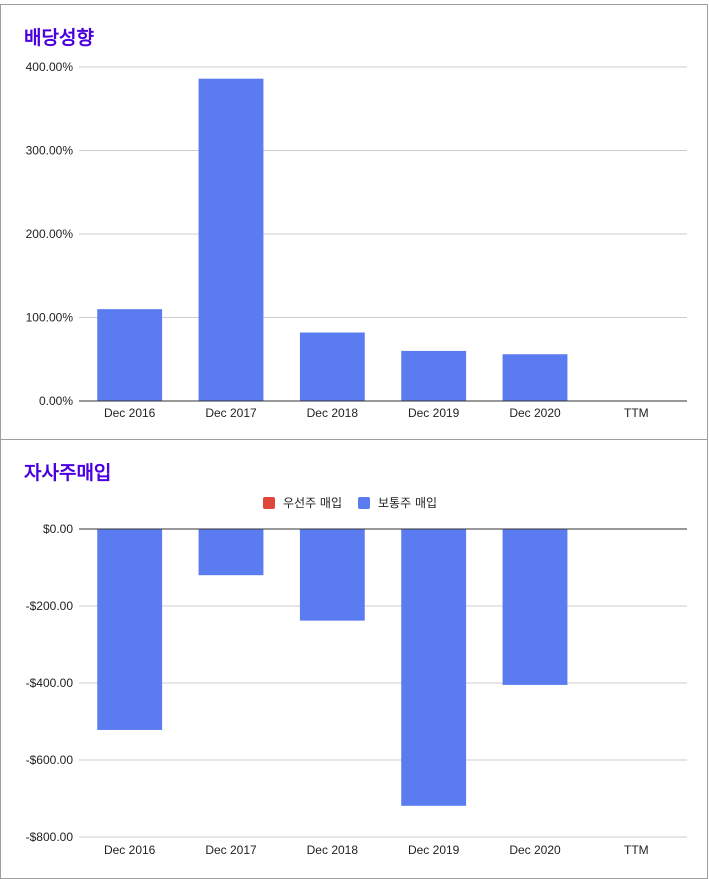 The width and height of the screenshot is (709, 879). I want to click on legend-label-preferred: 우선주 매입, so click(313, 503).